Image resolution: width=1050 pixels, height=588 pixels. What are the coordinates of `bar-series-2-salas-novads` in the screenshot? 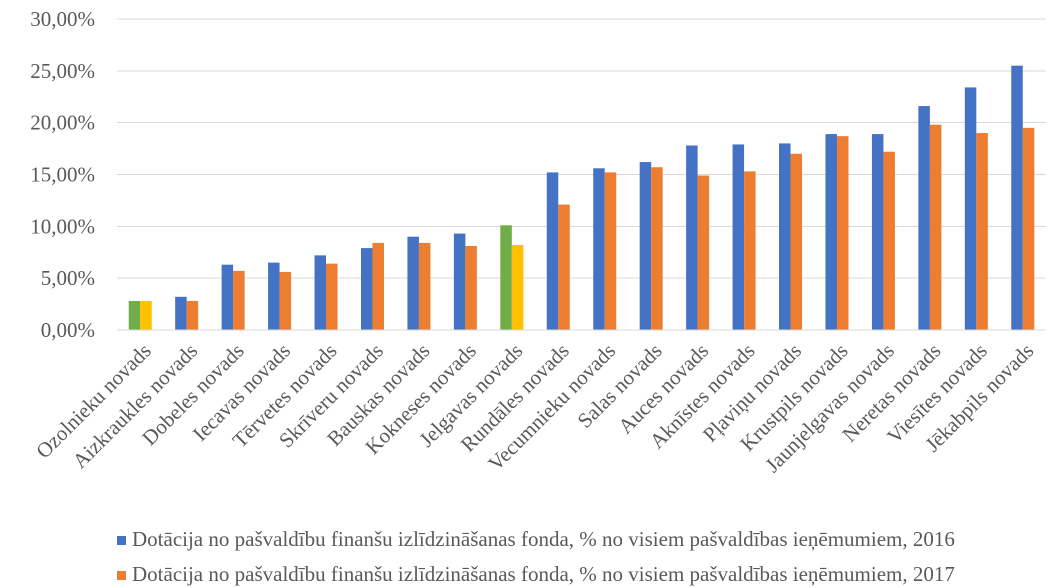 It's located at (657, 248).